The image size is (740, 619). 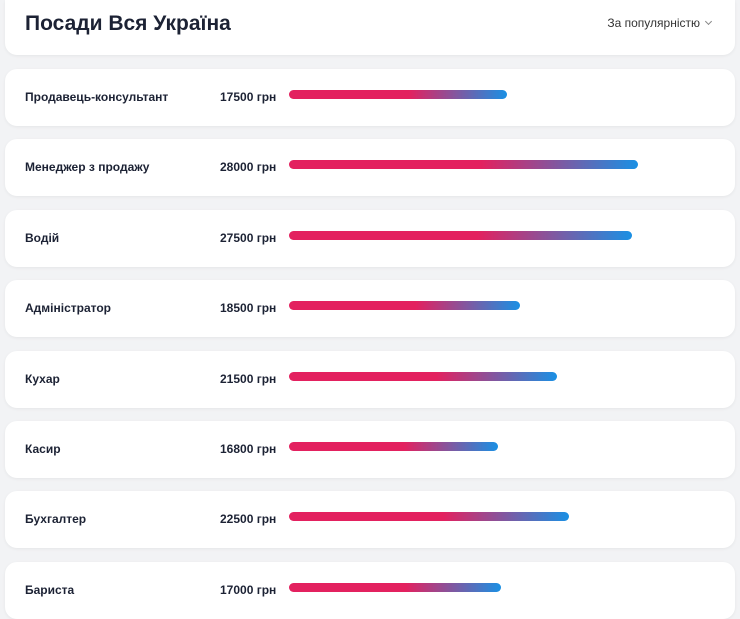 I want to click on position-row: Кухар 21500 грн, so click(x=370, y=379).